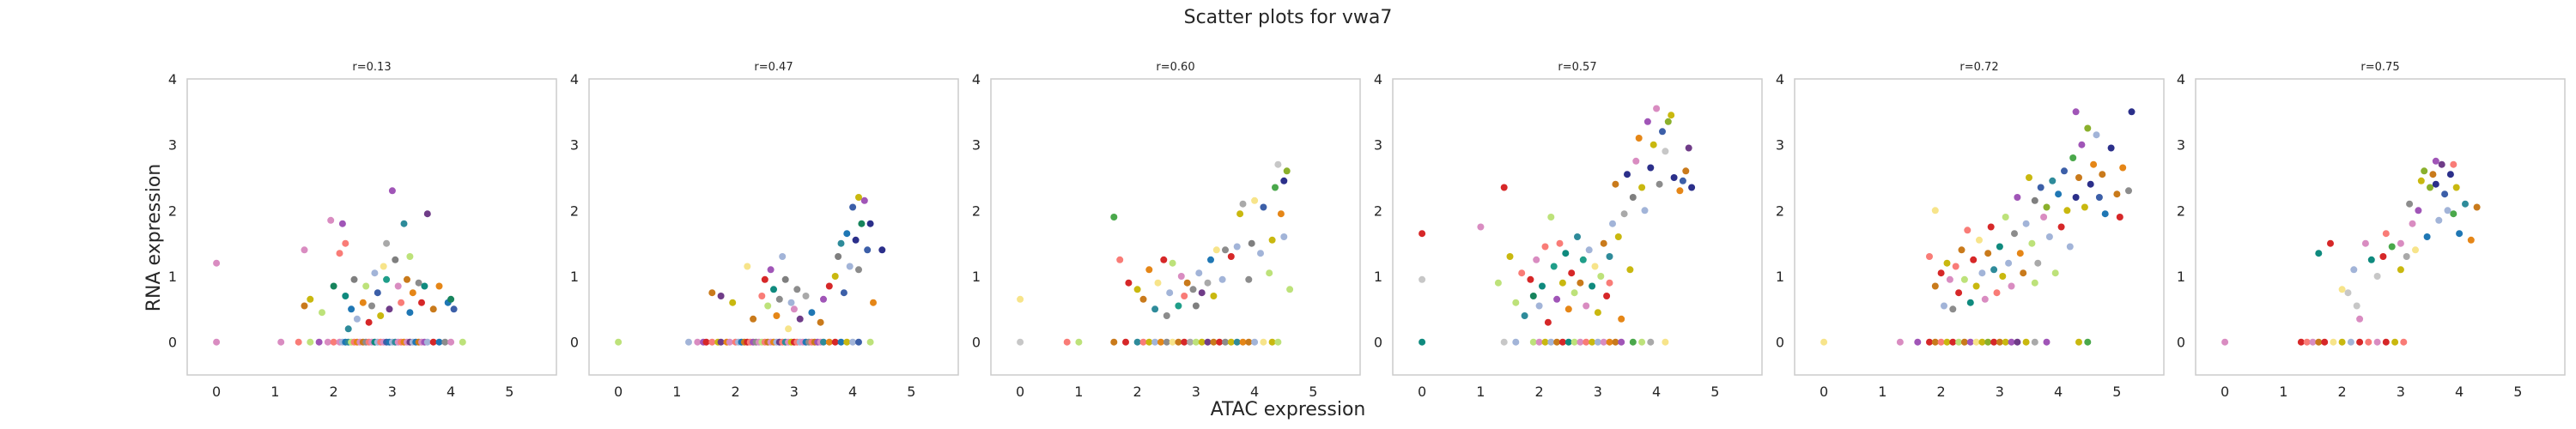 The height and width of the screenshot is (429, 2576). Describe the element at coordinates (676, 392) in the screenshot. I see `x-tick-label: 1` at that location.